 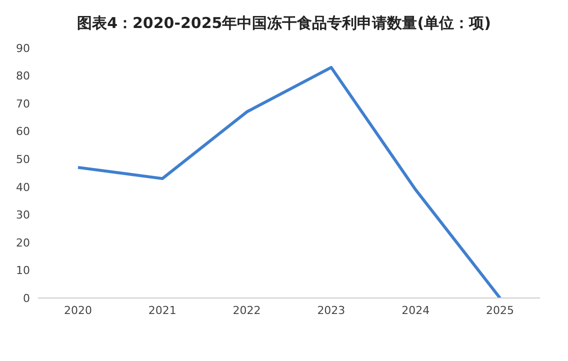 I want to click on y-tick-label: 90, so click(x=23, y=48).